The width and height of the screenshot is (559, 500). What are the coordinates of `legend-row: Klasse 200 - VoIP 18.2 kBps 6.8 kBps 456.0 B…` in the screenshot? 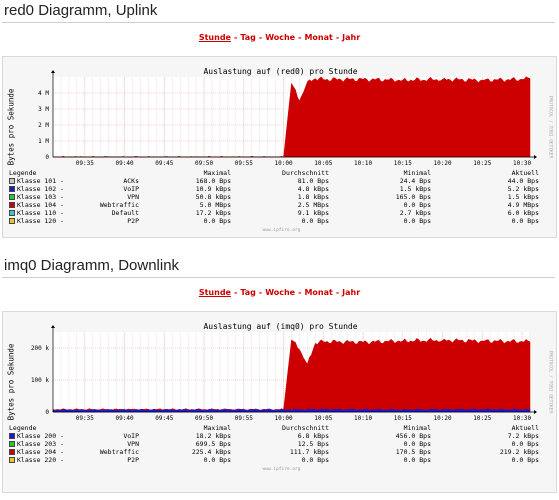 It's located at (281, 436).